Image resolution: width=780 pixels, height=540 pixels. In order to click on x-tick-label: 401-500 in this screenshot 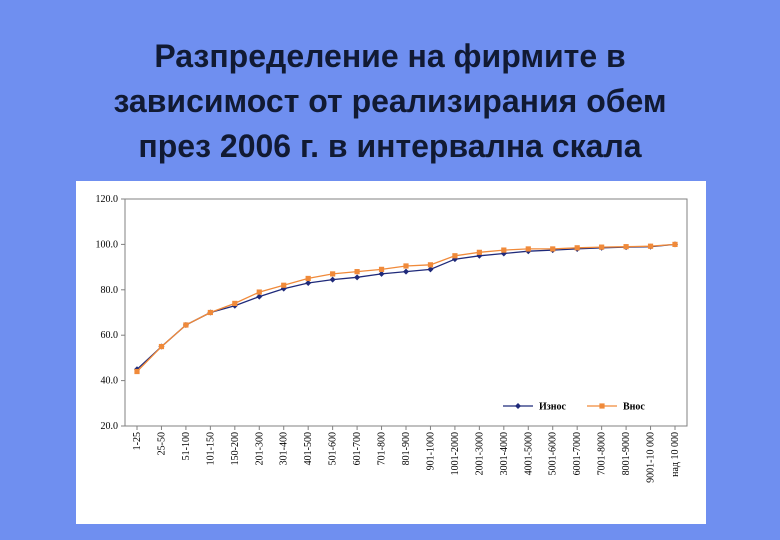, I will do `click(308, 448)`.